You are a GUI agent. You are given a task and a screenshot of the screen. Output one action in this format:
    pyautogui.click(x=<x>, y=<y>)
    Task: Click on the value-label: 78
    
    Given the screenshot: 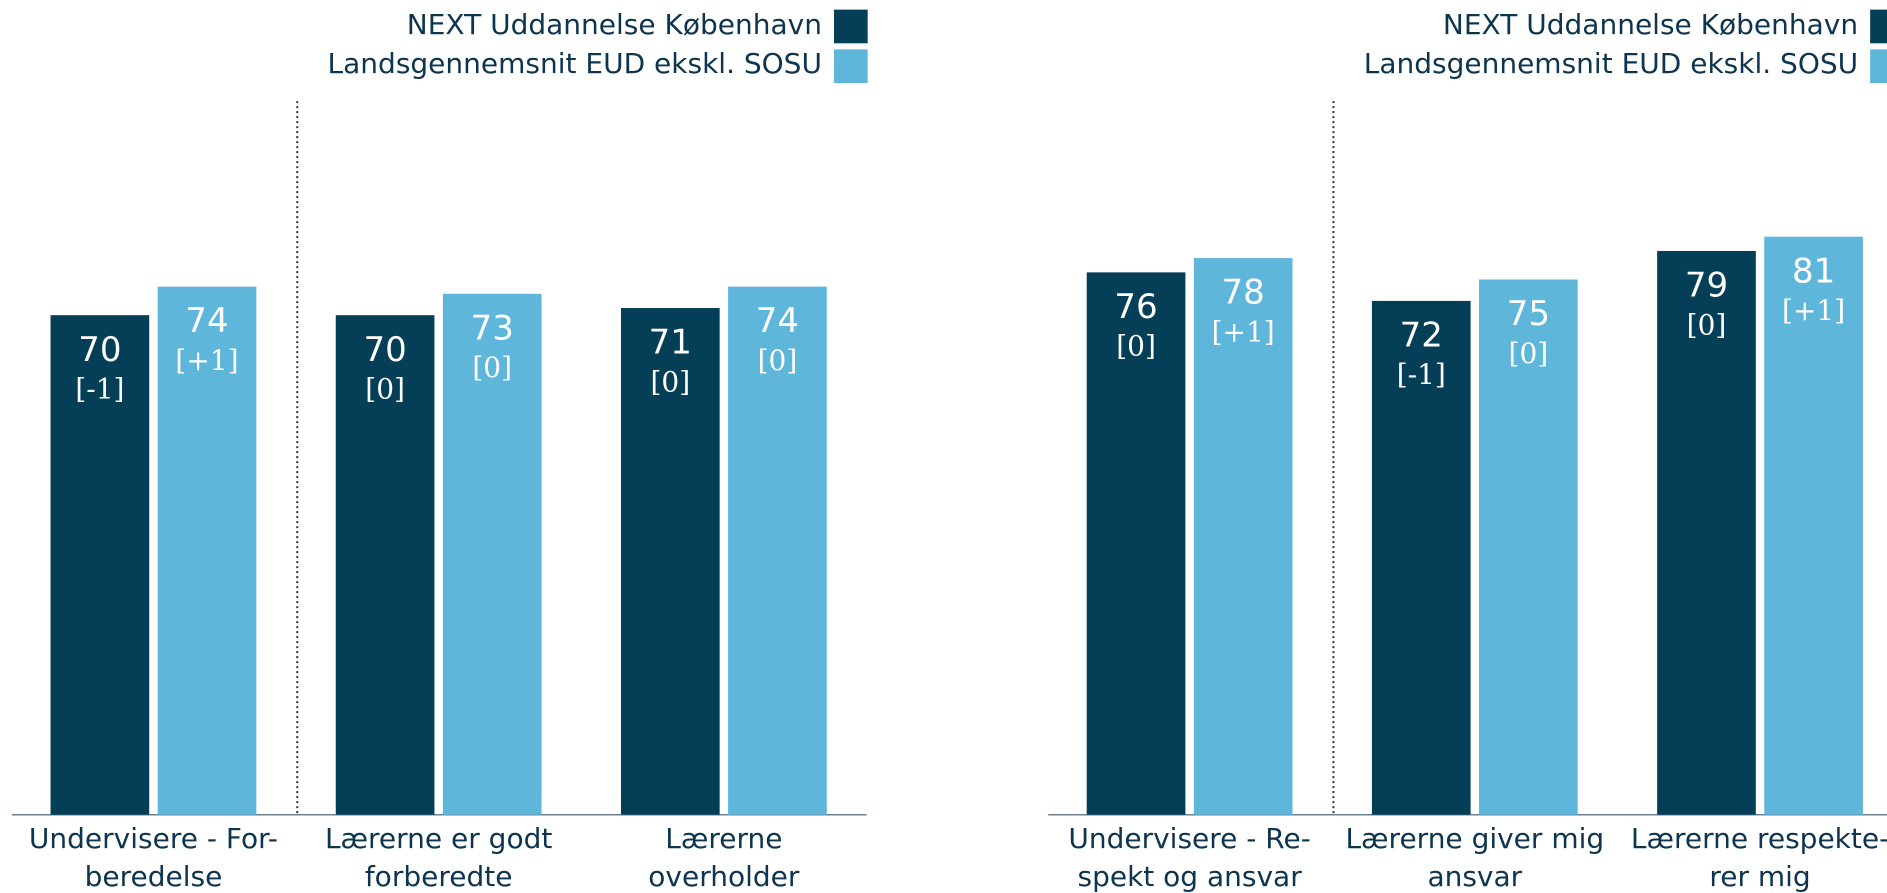 What is the action you would take?
    pyautogui.click(x=1243, y=293)
    